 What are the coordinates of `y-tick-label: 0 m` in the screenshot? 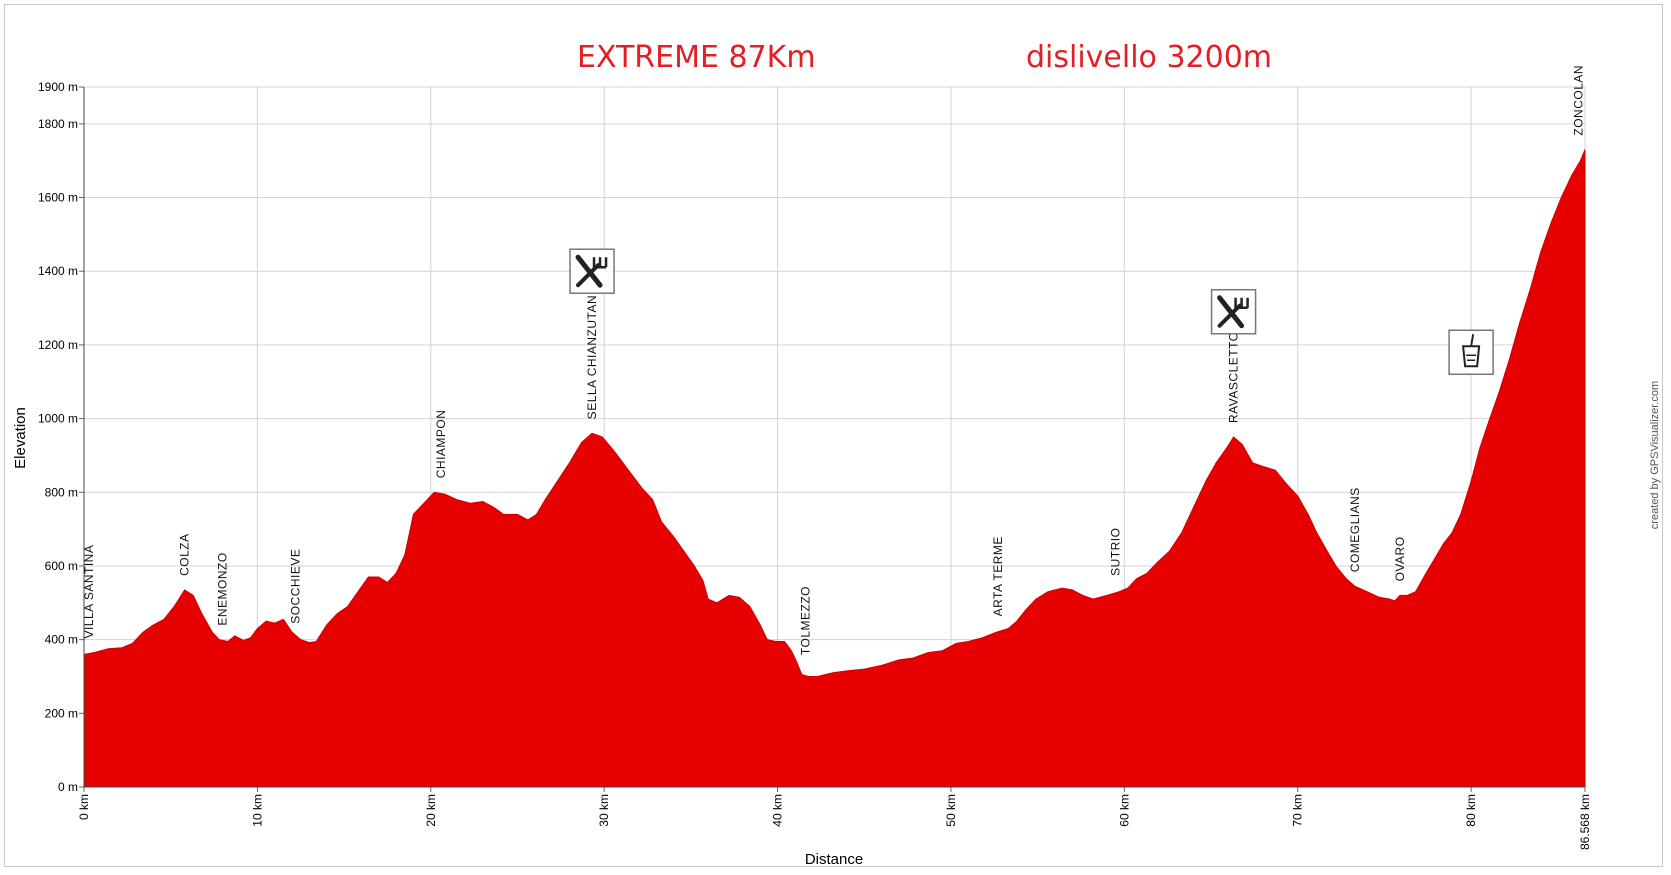 It's located at (68, 787).